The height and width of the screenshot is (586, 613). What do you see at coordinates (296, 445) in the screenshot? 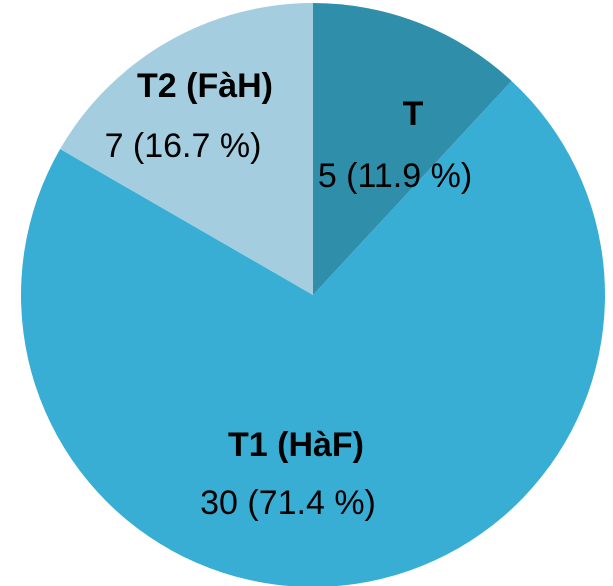
I see `slice-category-label: T1 (HàF)` at bounding box center [296, 445].